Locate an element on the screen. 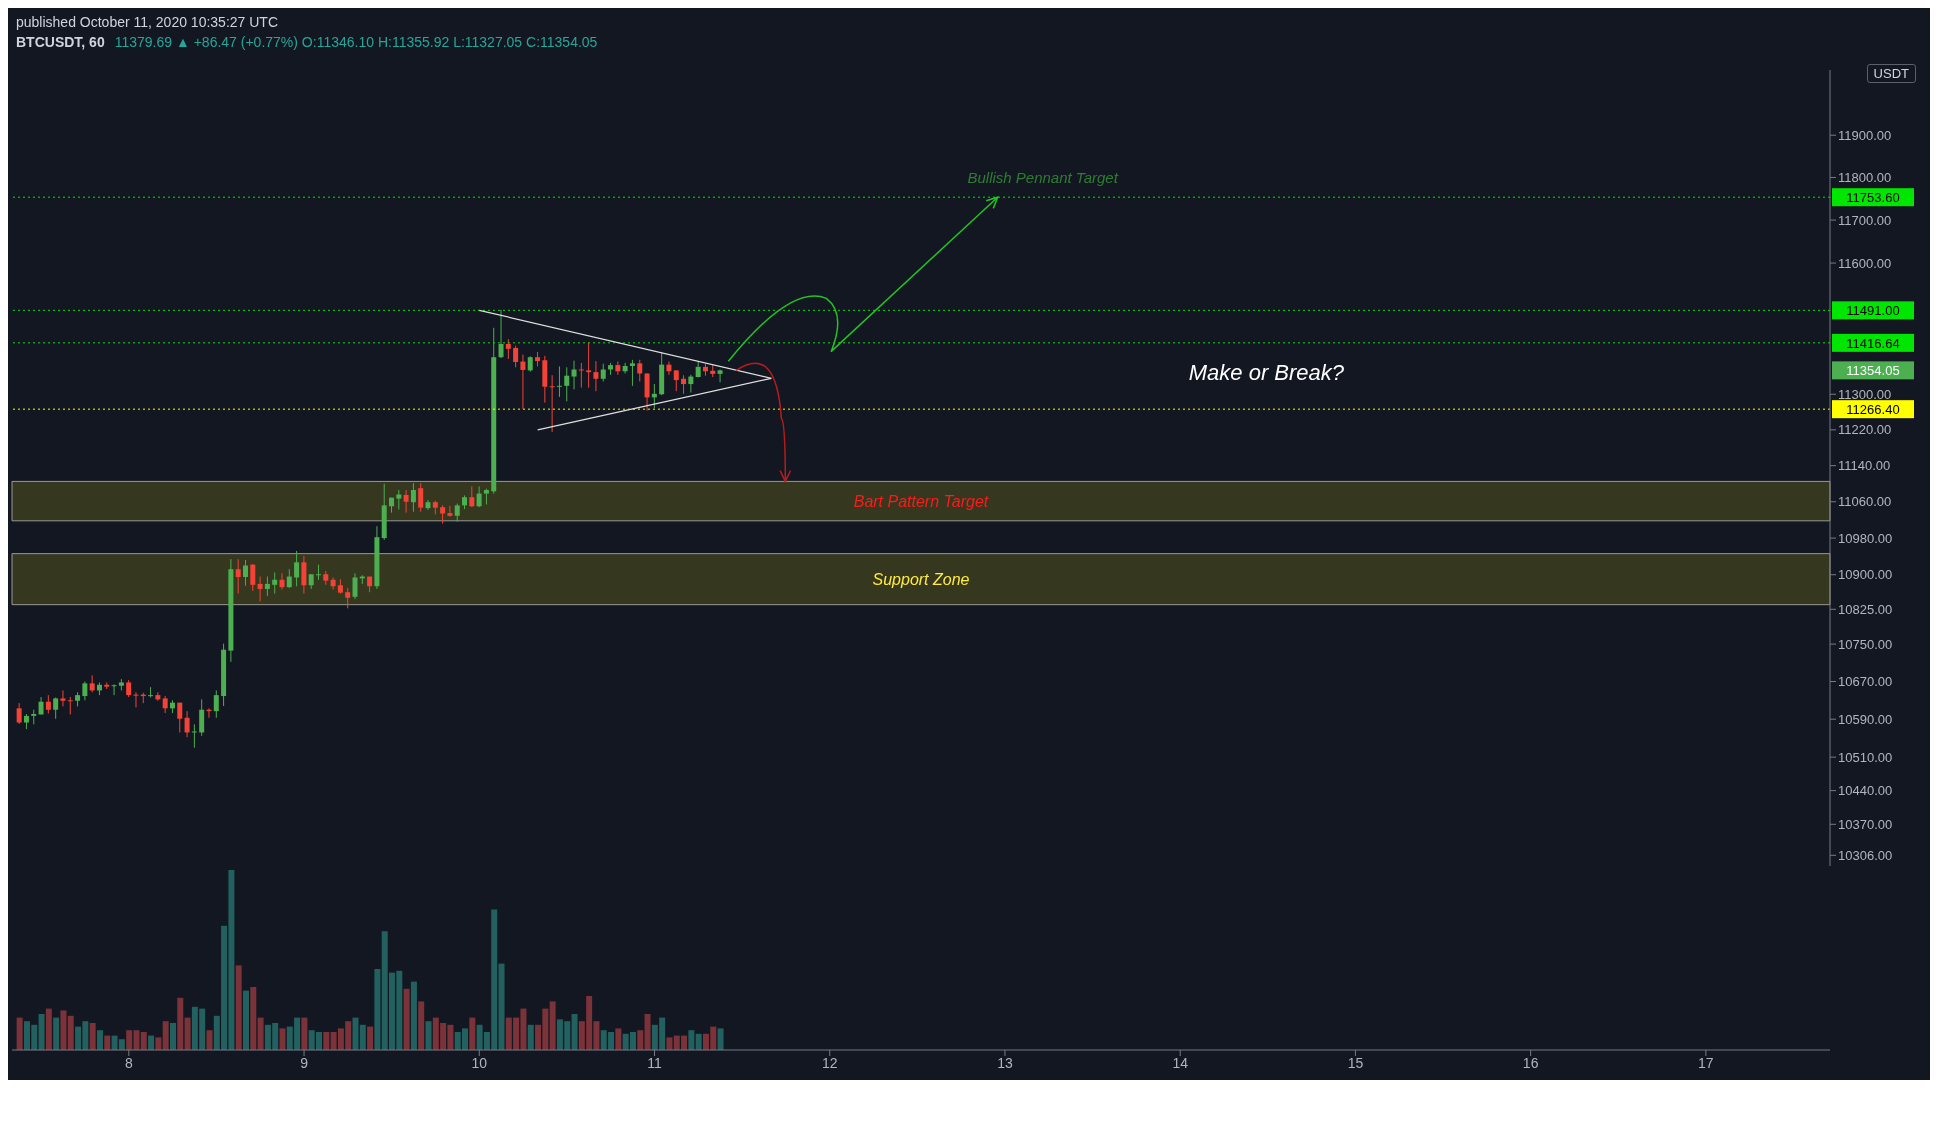 This screenshot has height=1135, width=1938. x-tick-label: 10 is located at coordinates (479, 1062).